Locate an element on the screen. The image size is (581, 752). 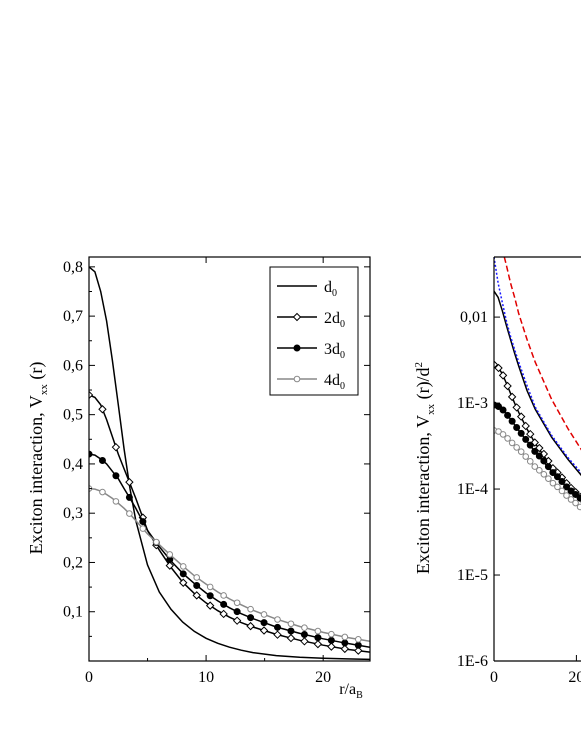
label-part: Exciton interaction, V is located at coordinates (36, 474).